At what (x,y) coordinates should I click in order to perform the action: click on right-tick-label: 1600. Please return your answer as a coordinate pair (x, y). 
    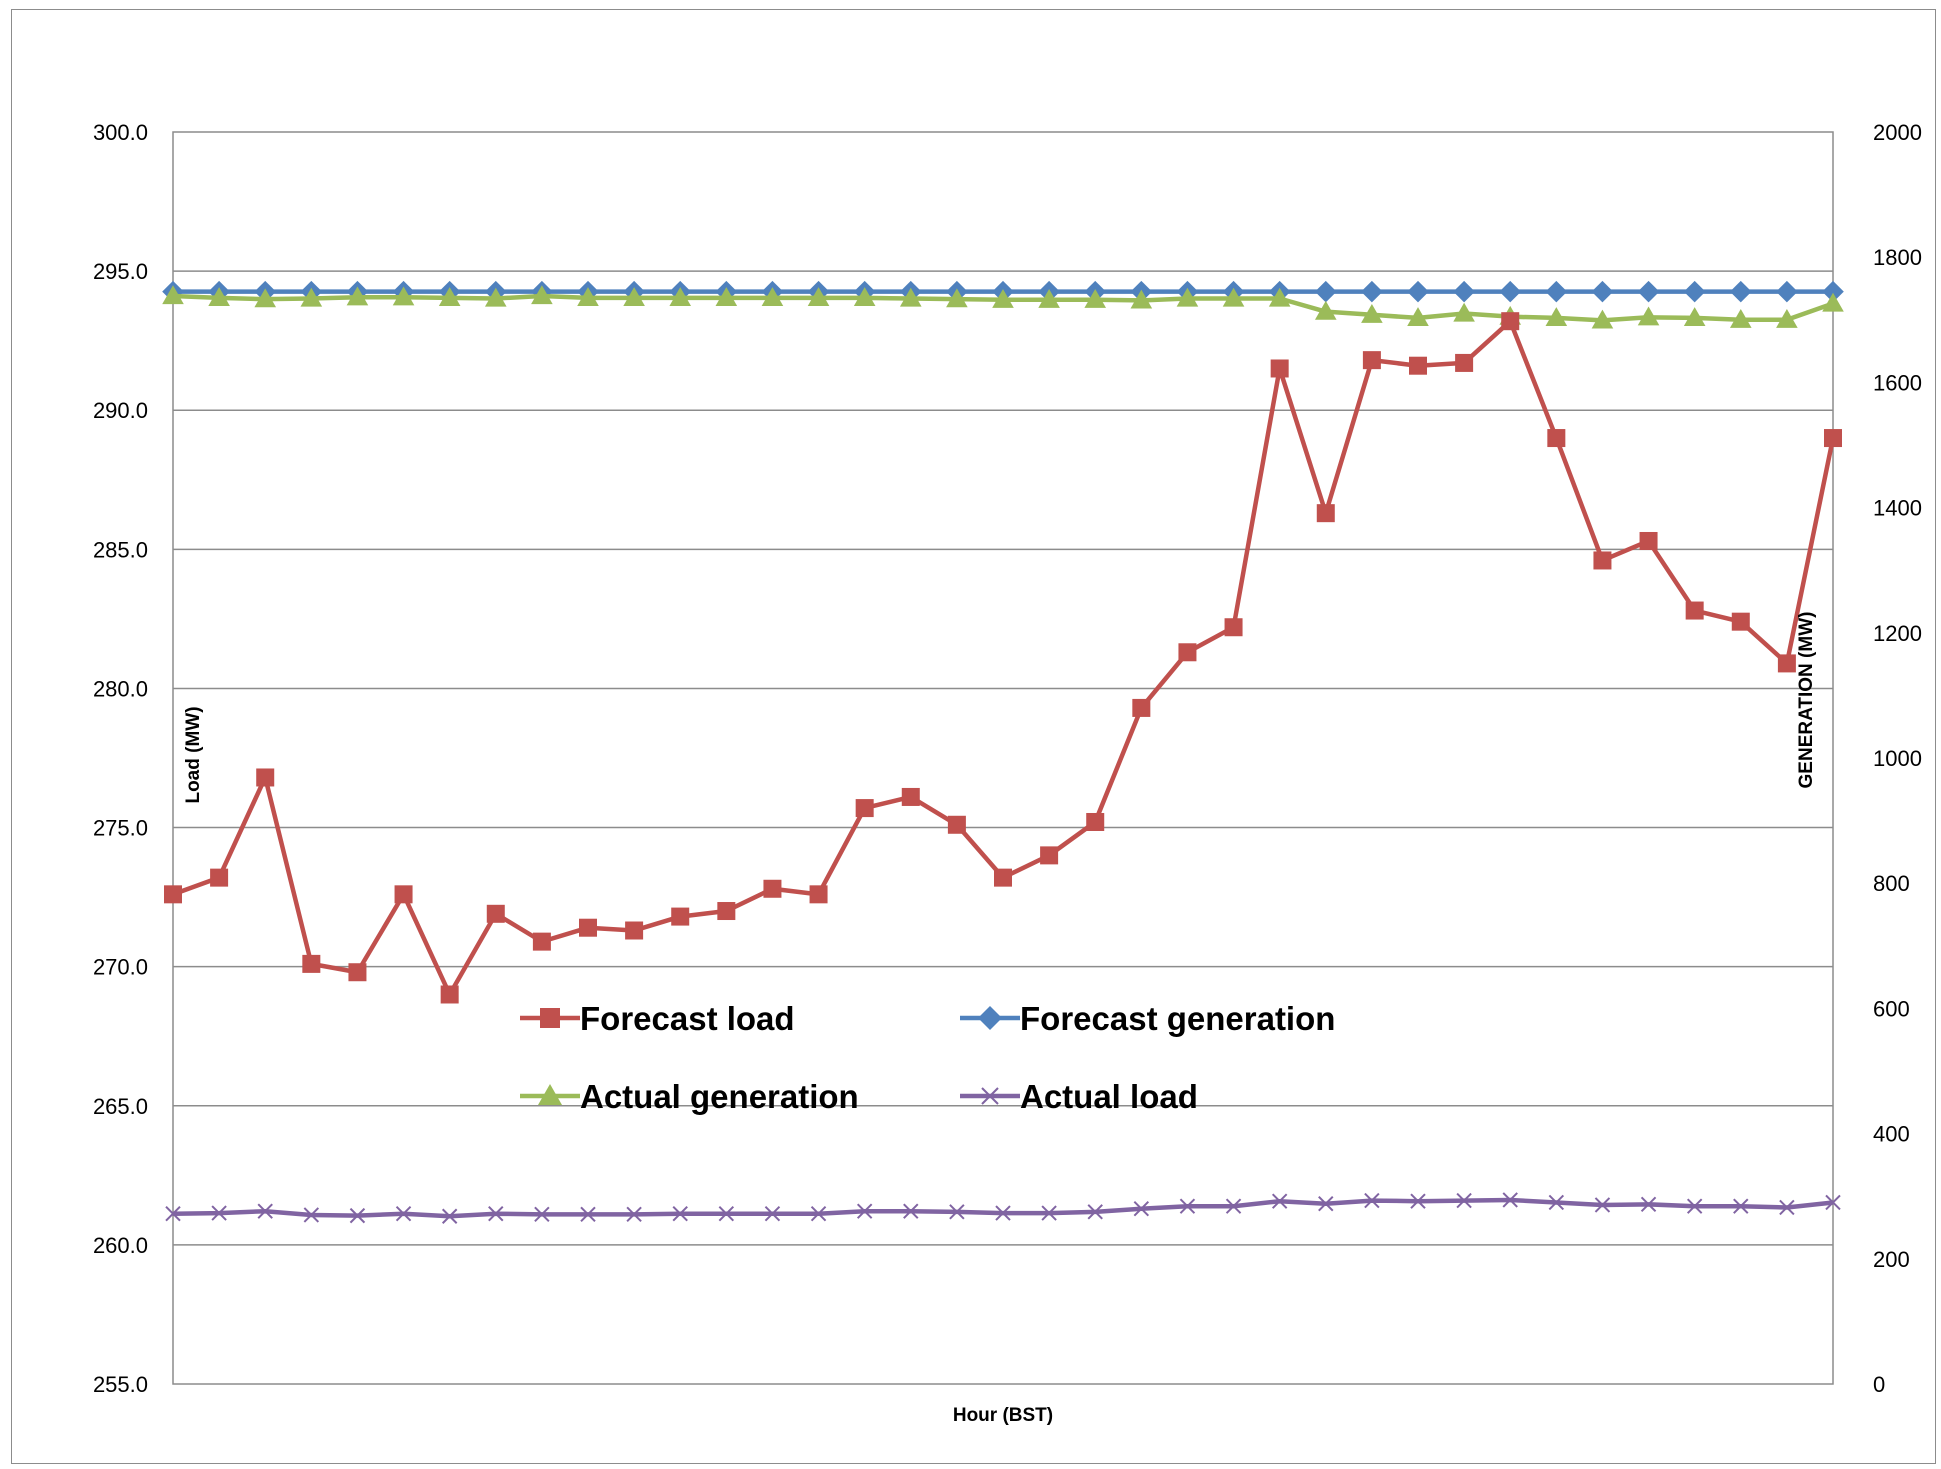
    Looking at the image, I should click on (1897, 382).